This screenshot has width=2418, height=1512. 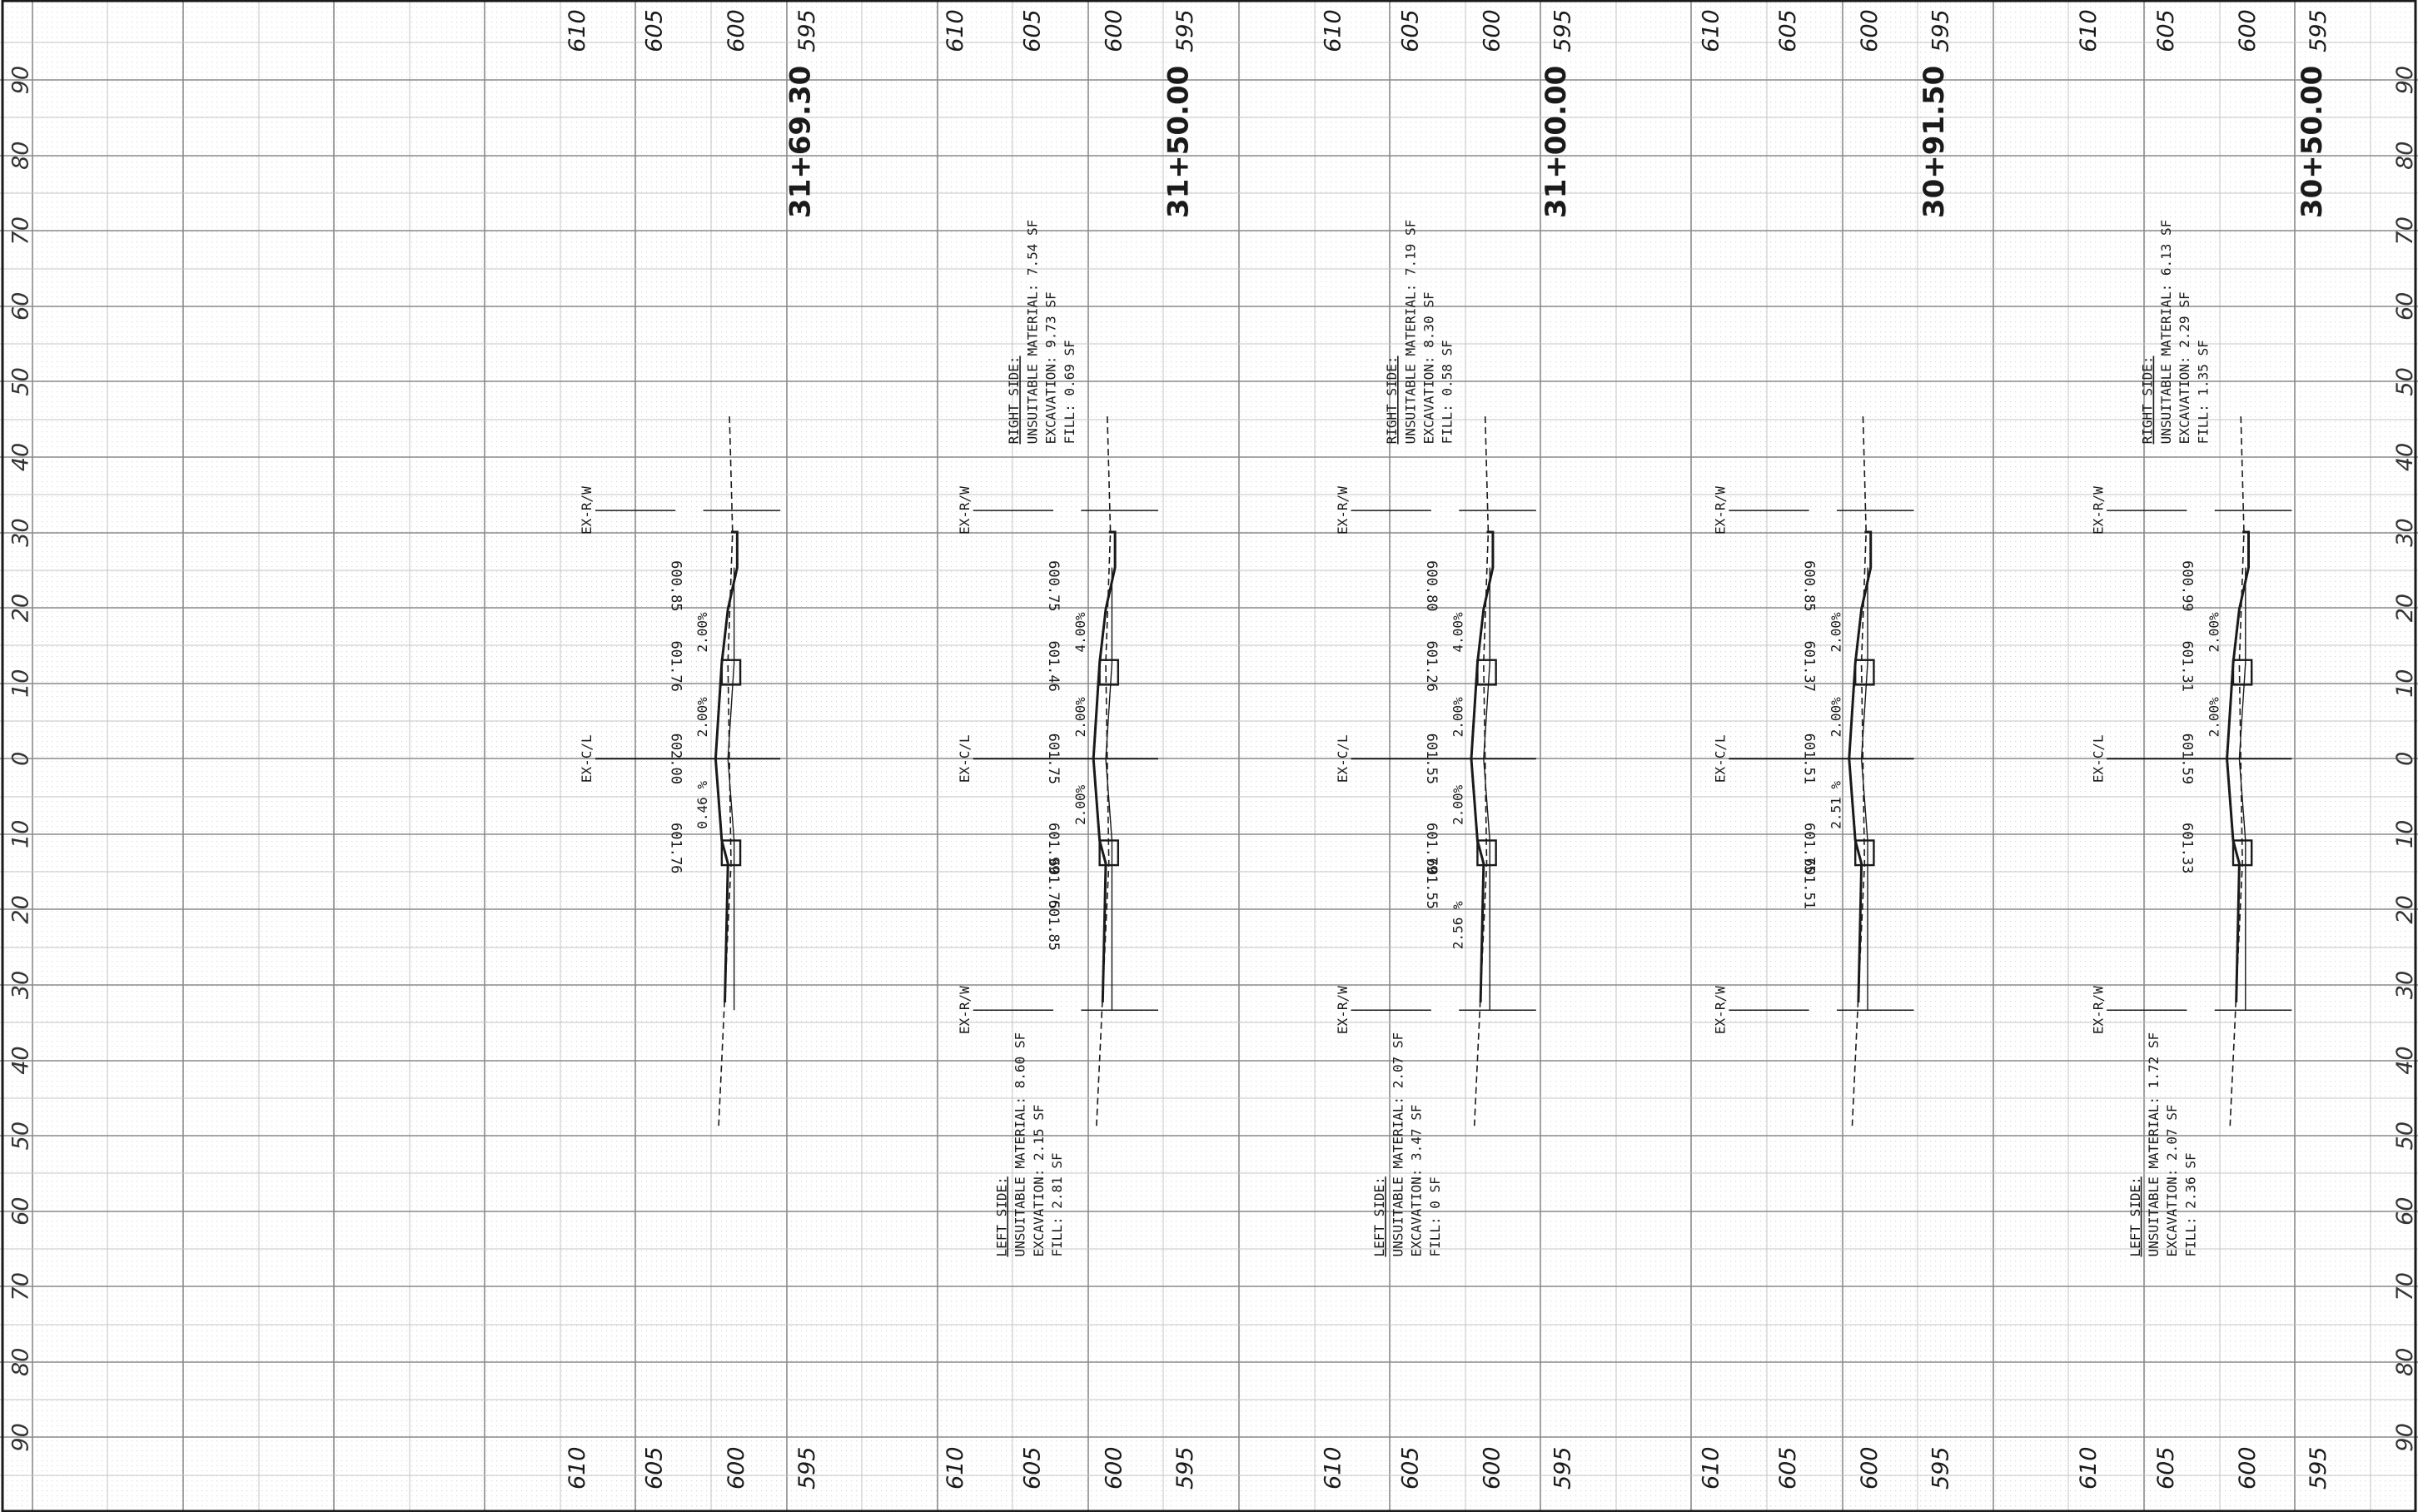 What do you see at coordinates (1020, 1145) in the screenshot?
I see `left-side-line: UNSUITABLE MATERIAL: 8.60 SF` at bounding box center [1020, 1145].